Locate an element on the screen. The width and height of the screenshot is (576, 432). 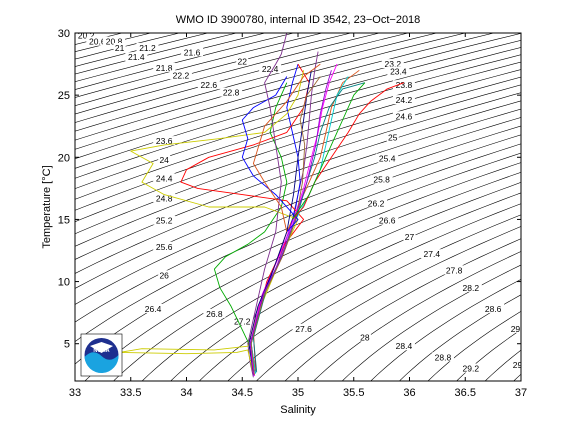
isopycnal-label-35: 27.6 is located at coordinates (303, 328).